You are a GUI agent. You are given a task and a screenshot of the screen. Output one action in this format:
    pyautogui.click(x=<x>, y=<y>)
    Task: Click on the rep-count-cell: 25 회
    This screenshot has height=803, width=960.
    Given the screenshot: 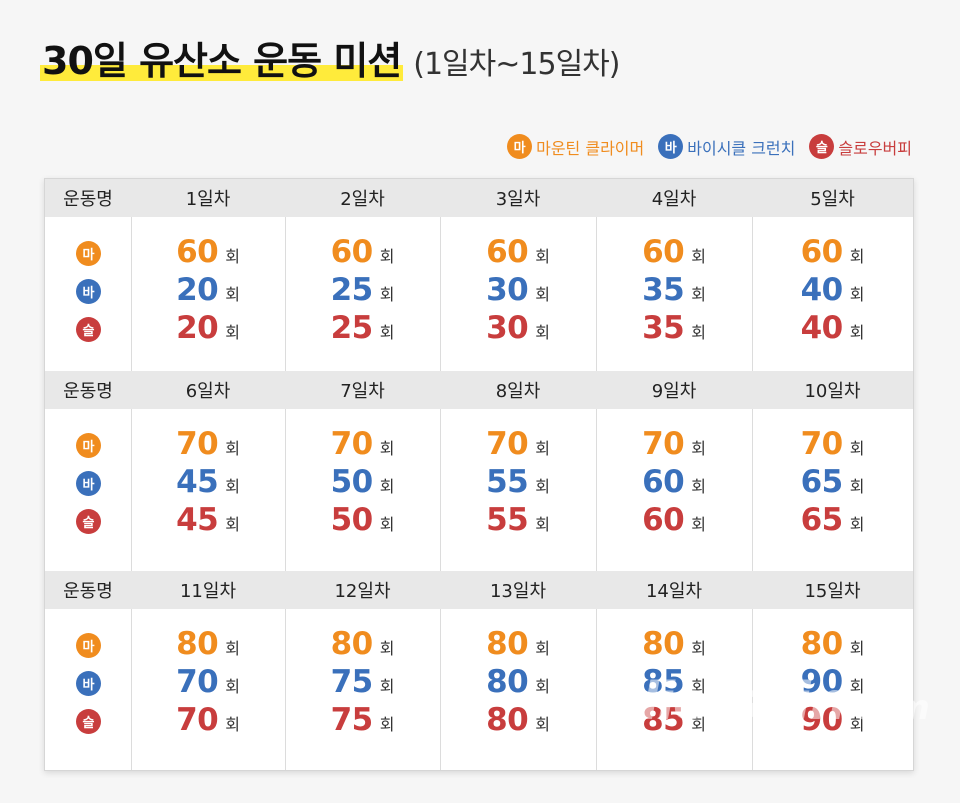 What is the action you would take?
    pyautogui.click(x=362, y=290)
    